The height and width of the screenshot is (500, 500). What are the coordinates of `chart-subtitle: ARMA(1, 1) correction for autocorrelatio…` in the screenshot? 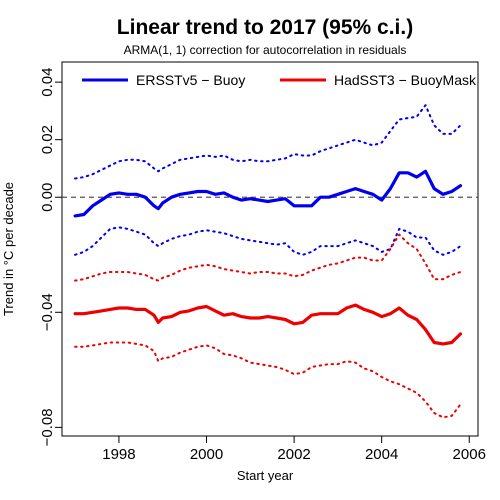 It's located at (265, 50).